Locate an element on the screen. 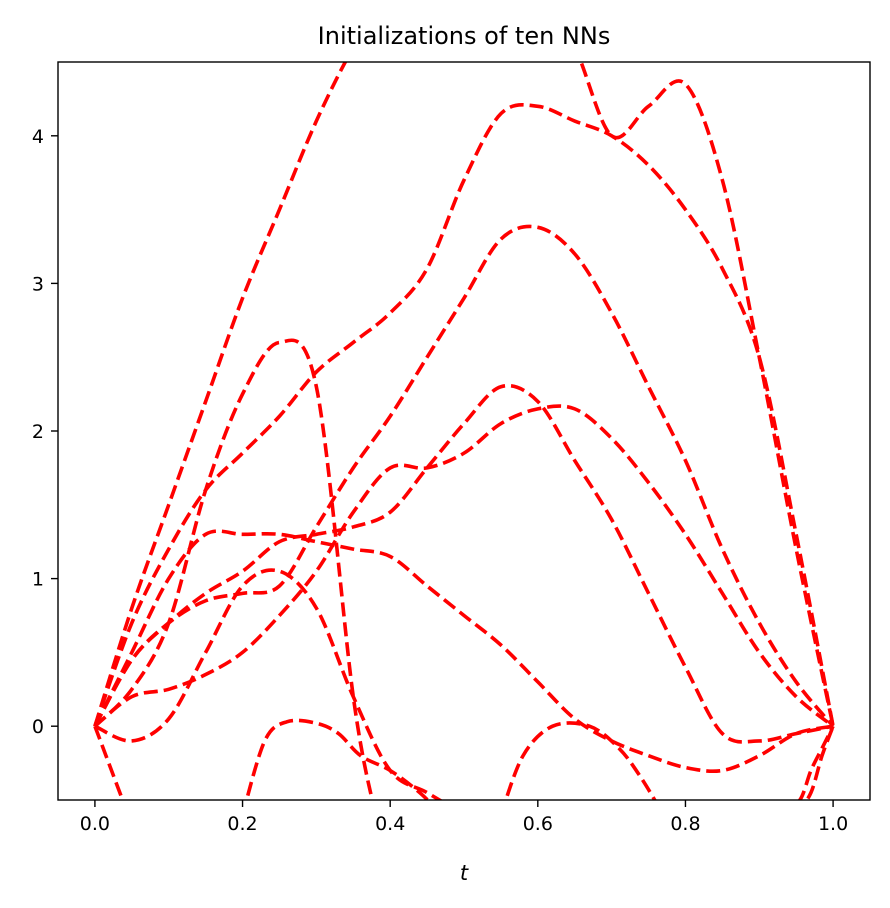 This screenshot has height=908, width=890. x-tick-label: 0.2 is located at coordinates (242, 824).